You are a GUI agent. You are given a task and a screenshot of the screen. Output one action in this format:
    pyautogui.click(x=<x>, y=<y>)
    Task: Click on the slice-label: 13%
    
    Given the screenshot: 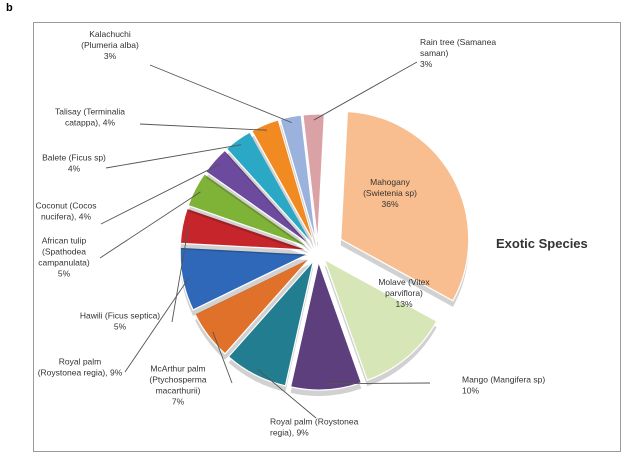 What is the action you would take?
    pyautogui.click(x=403, y=304)
    